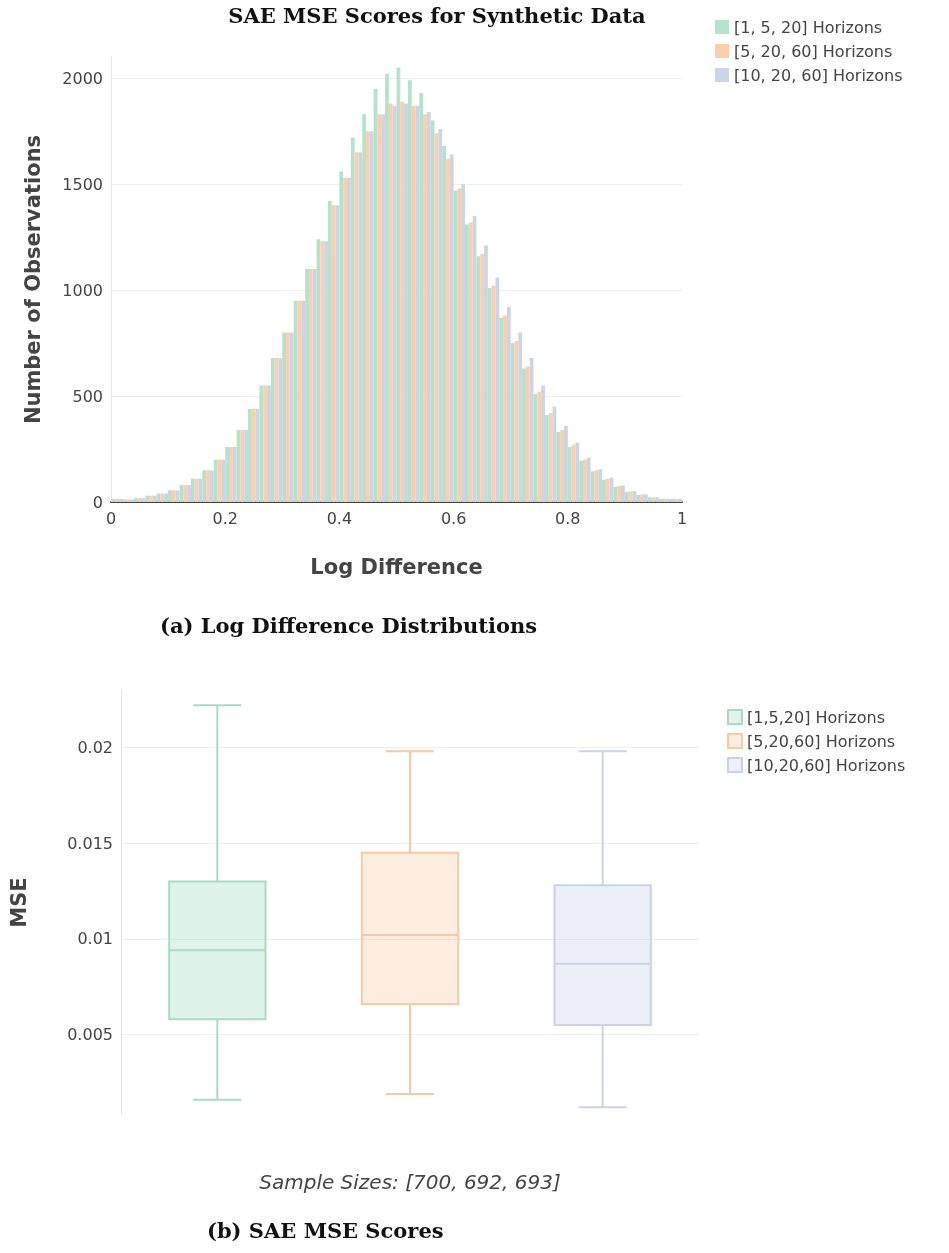 The height and width of the screenshot is (1253, 949). I want to click on legend-label: [10, 20, 60] Horizons, so click(818, 75).